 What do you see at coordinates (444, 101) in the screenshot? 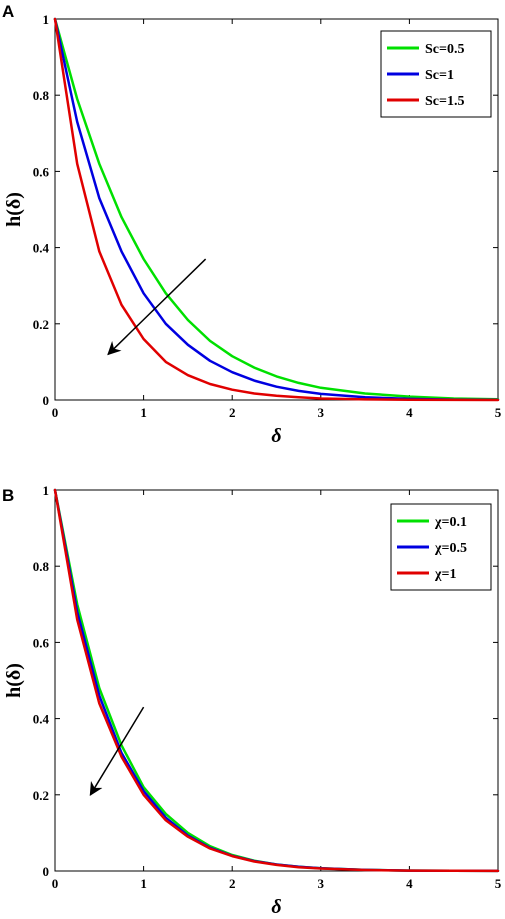
I see `legend-label: Sc=1.5` at bounding box center [444, 101].